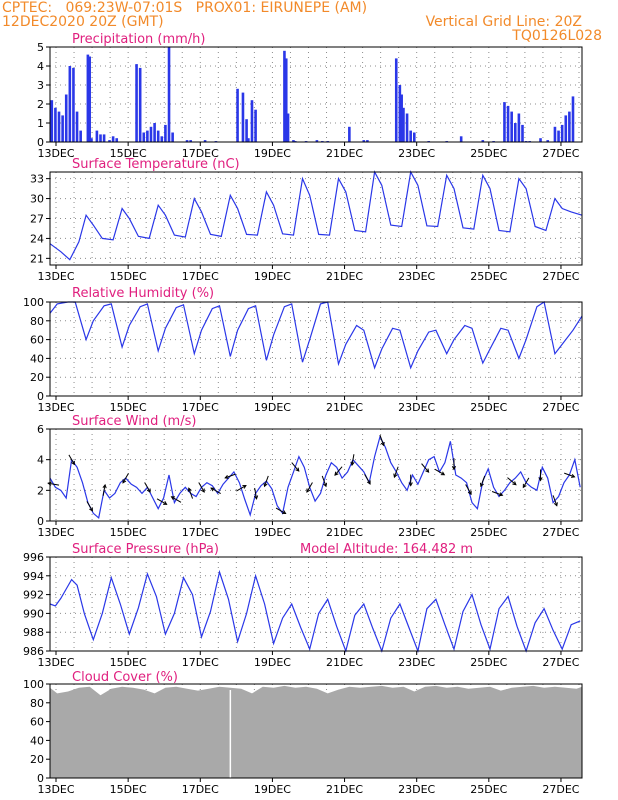  I want to click on header-grid-note: Vertical Grid Line: 20Z, so click(503, 22).